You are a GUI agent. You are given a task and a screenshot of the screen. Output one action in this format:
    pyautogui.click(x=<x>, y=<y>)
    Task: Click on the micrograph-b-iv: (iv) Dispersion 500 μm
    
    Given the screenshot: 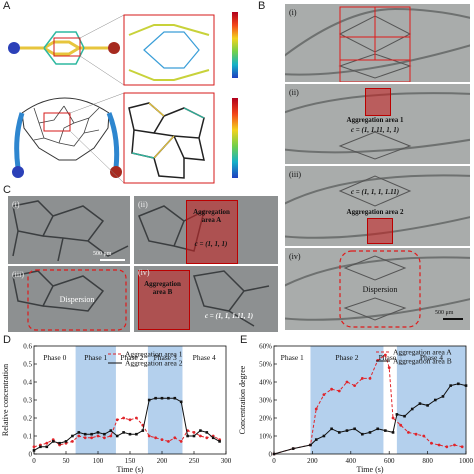 What is the action you would take?
    pyautogui.click(x=377, y=289)
    